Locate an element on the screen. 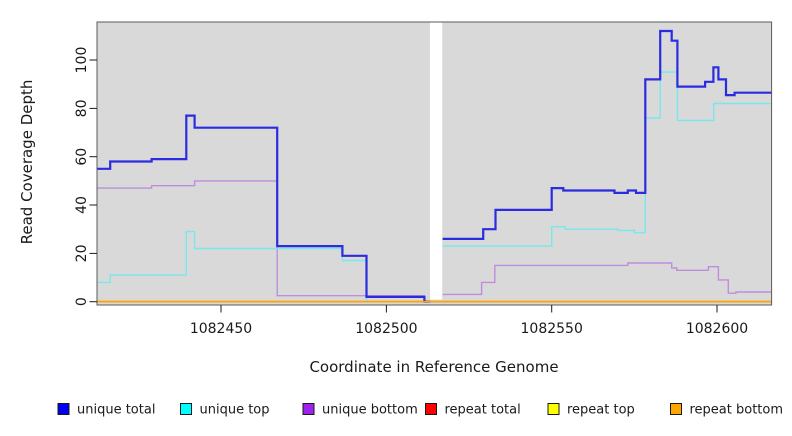 This screenshot has width=792, height=436. legend-item: unique bottom is located at coordinates (360, 410).